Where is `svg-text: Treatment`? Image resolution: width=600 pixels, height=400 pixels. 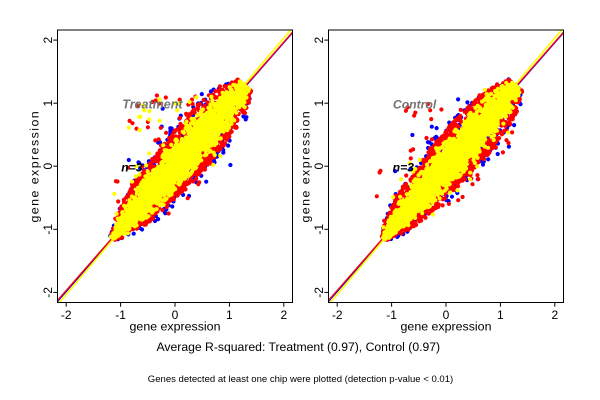 svg-text: Treatment is located at coordinates (152, 104).